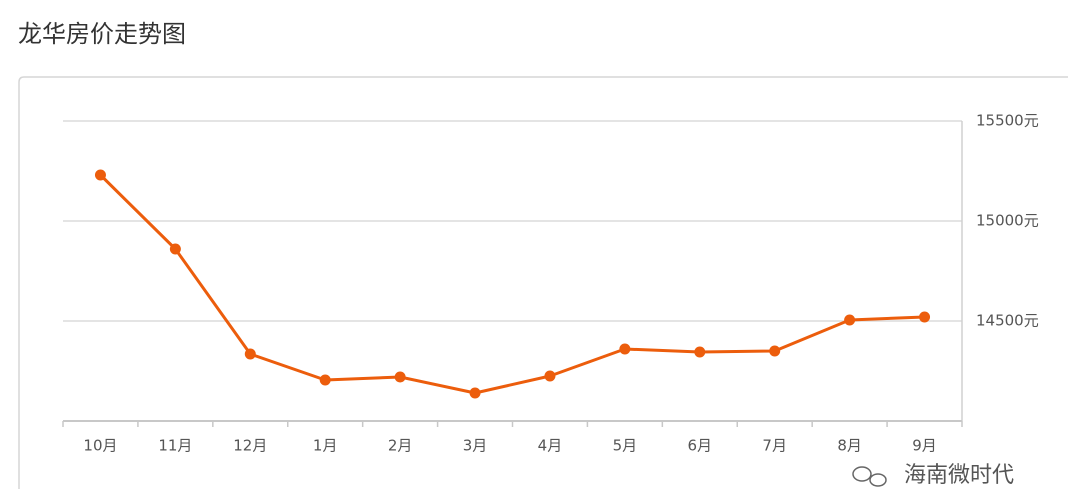 The height and width of the screenshot is (489, 1068). I want to click on watermark-icon, so click(869, 476).